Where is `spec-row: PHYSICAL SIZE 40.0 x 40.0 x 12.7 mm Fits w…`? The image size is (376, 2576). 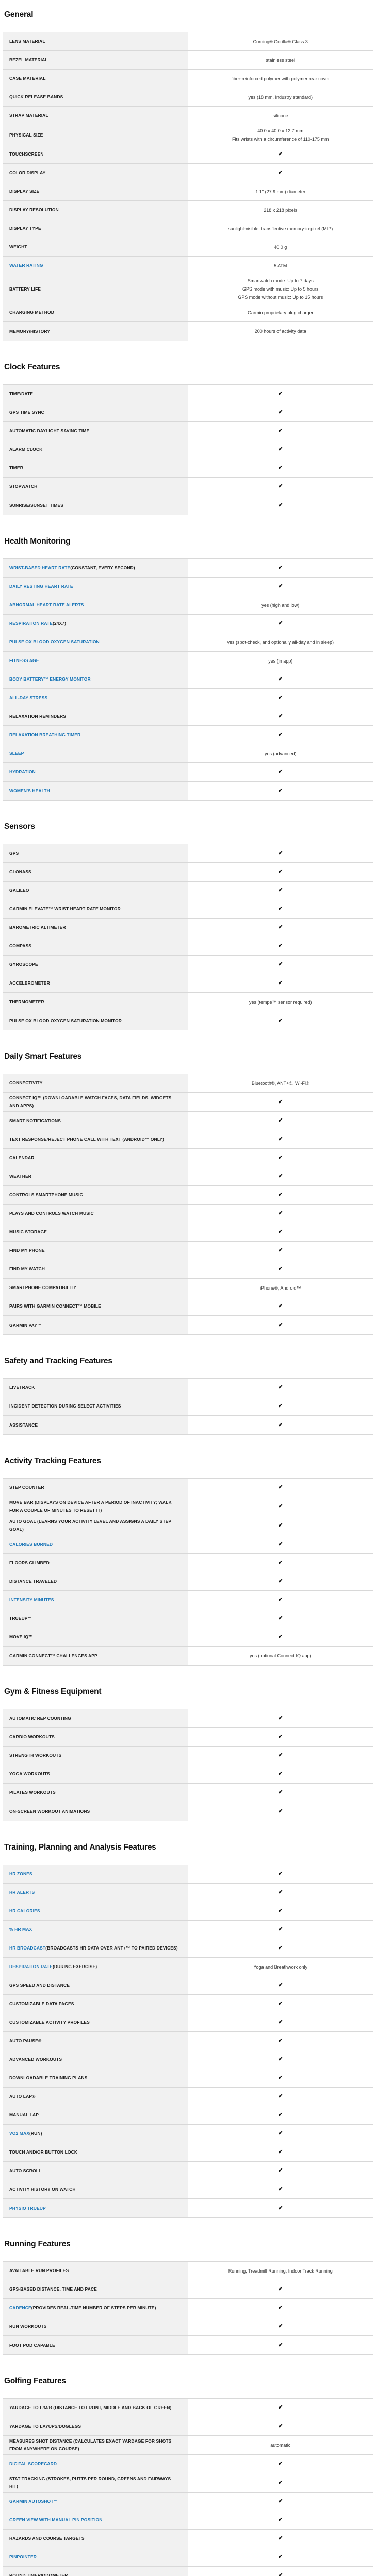 spec-row: PHYSICAL SIZE 40.0 x 40.0 x 12.7 mm Fits w… is located at coordinates (188, 135).